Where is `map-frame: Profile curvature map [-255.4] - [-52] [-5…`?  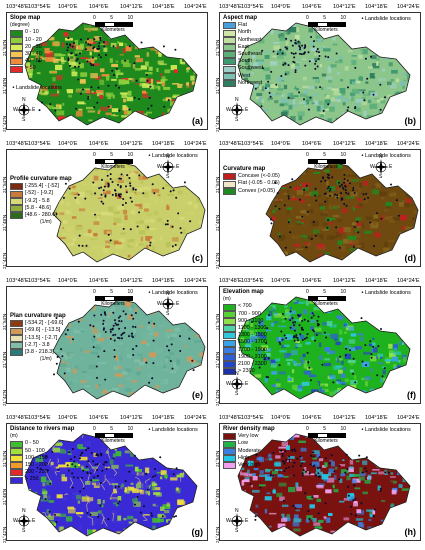
map-frame: Profile curvature map [-255.4] - [-52] [-5… is located at coordinates (107, 208).